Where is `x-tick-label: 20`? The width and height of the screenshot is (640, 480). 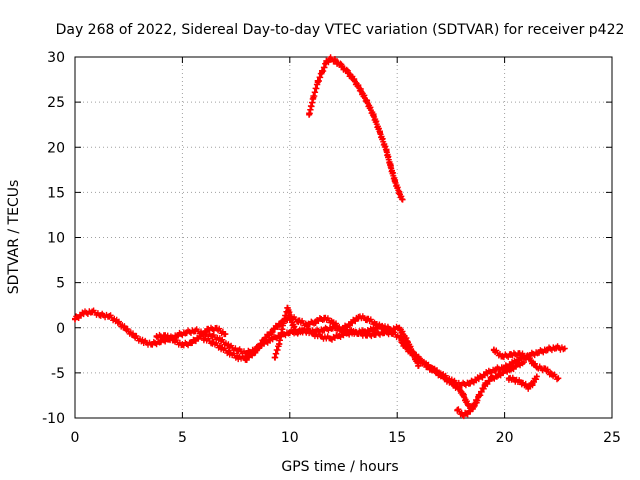 x-tick-label: 20 is located at coordinates (505, 438).